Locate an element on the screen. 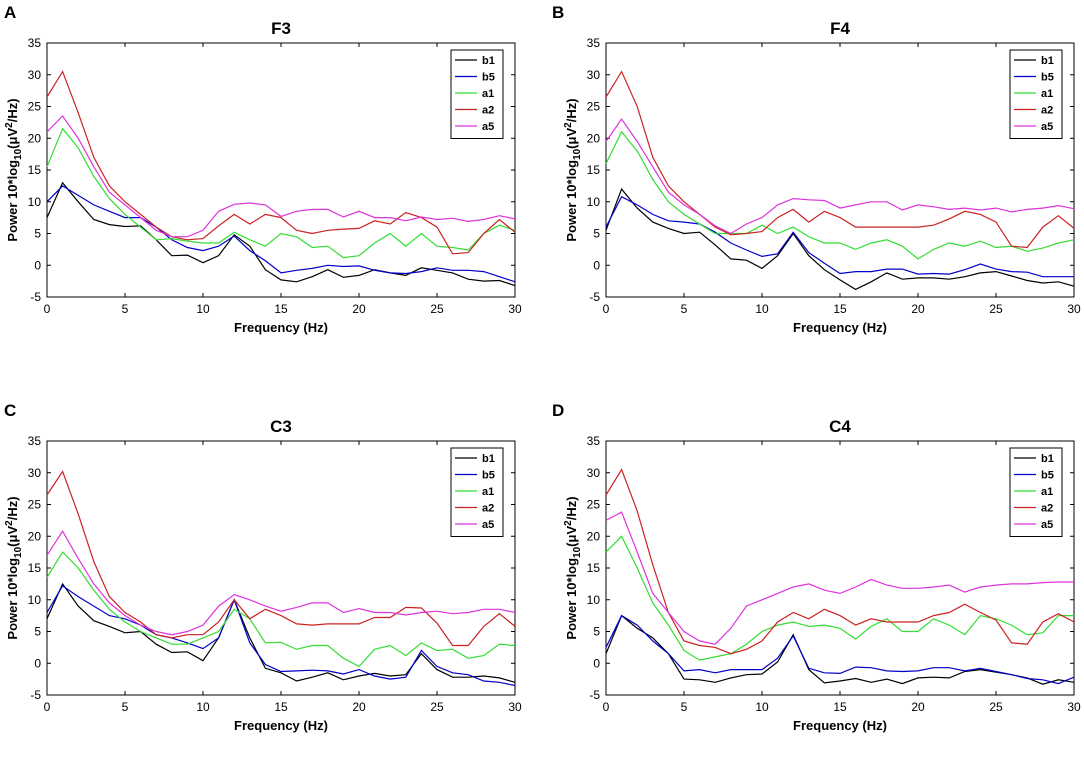  legend-label-b1: b1 is located at coordinates (1047, 459).